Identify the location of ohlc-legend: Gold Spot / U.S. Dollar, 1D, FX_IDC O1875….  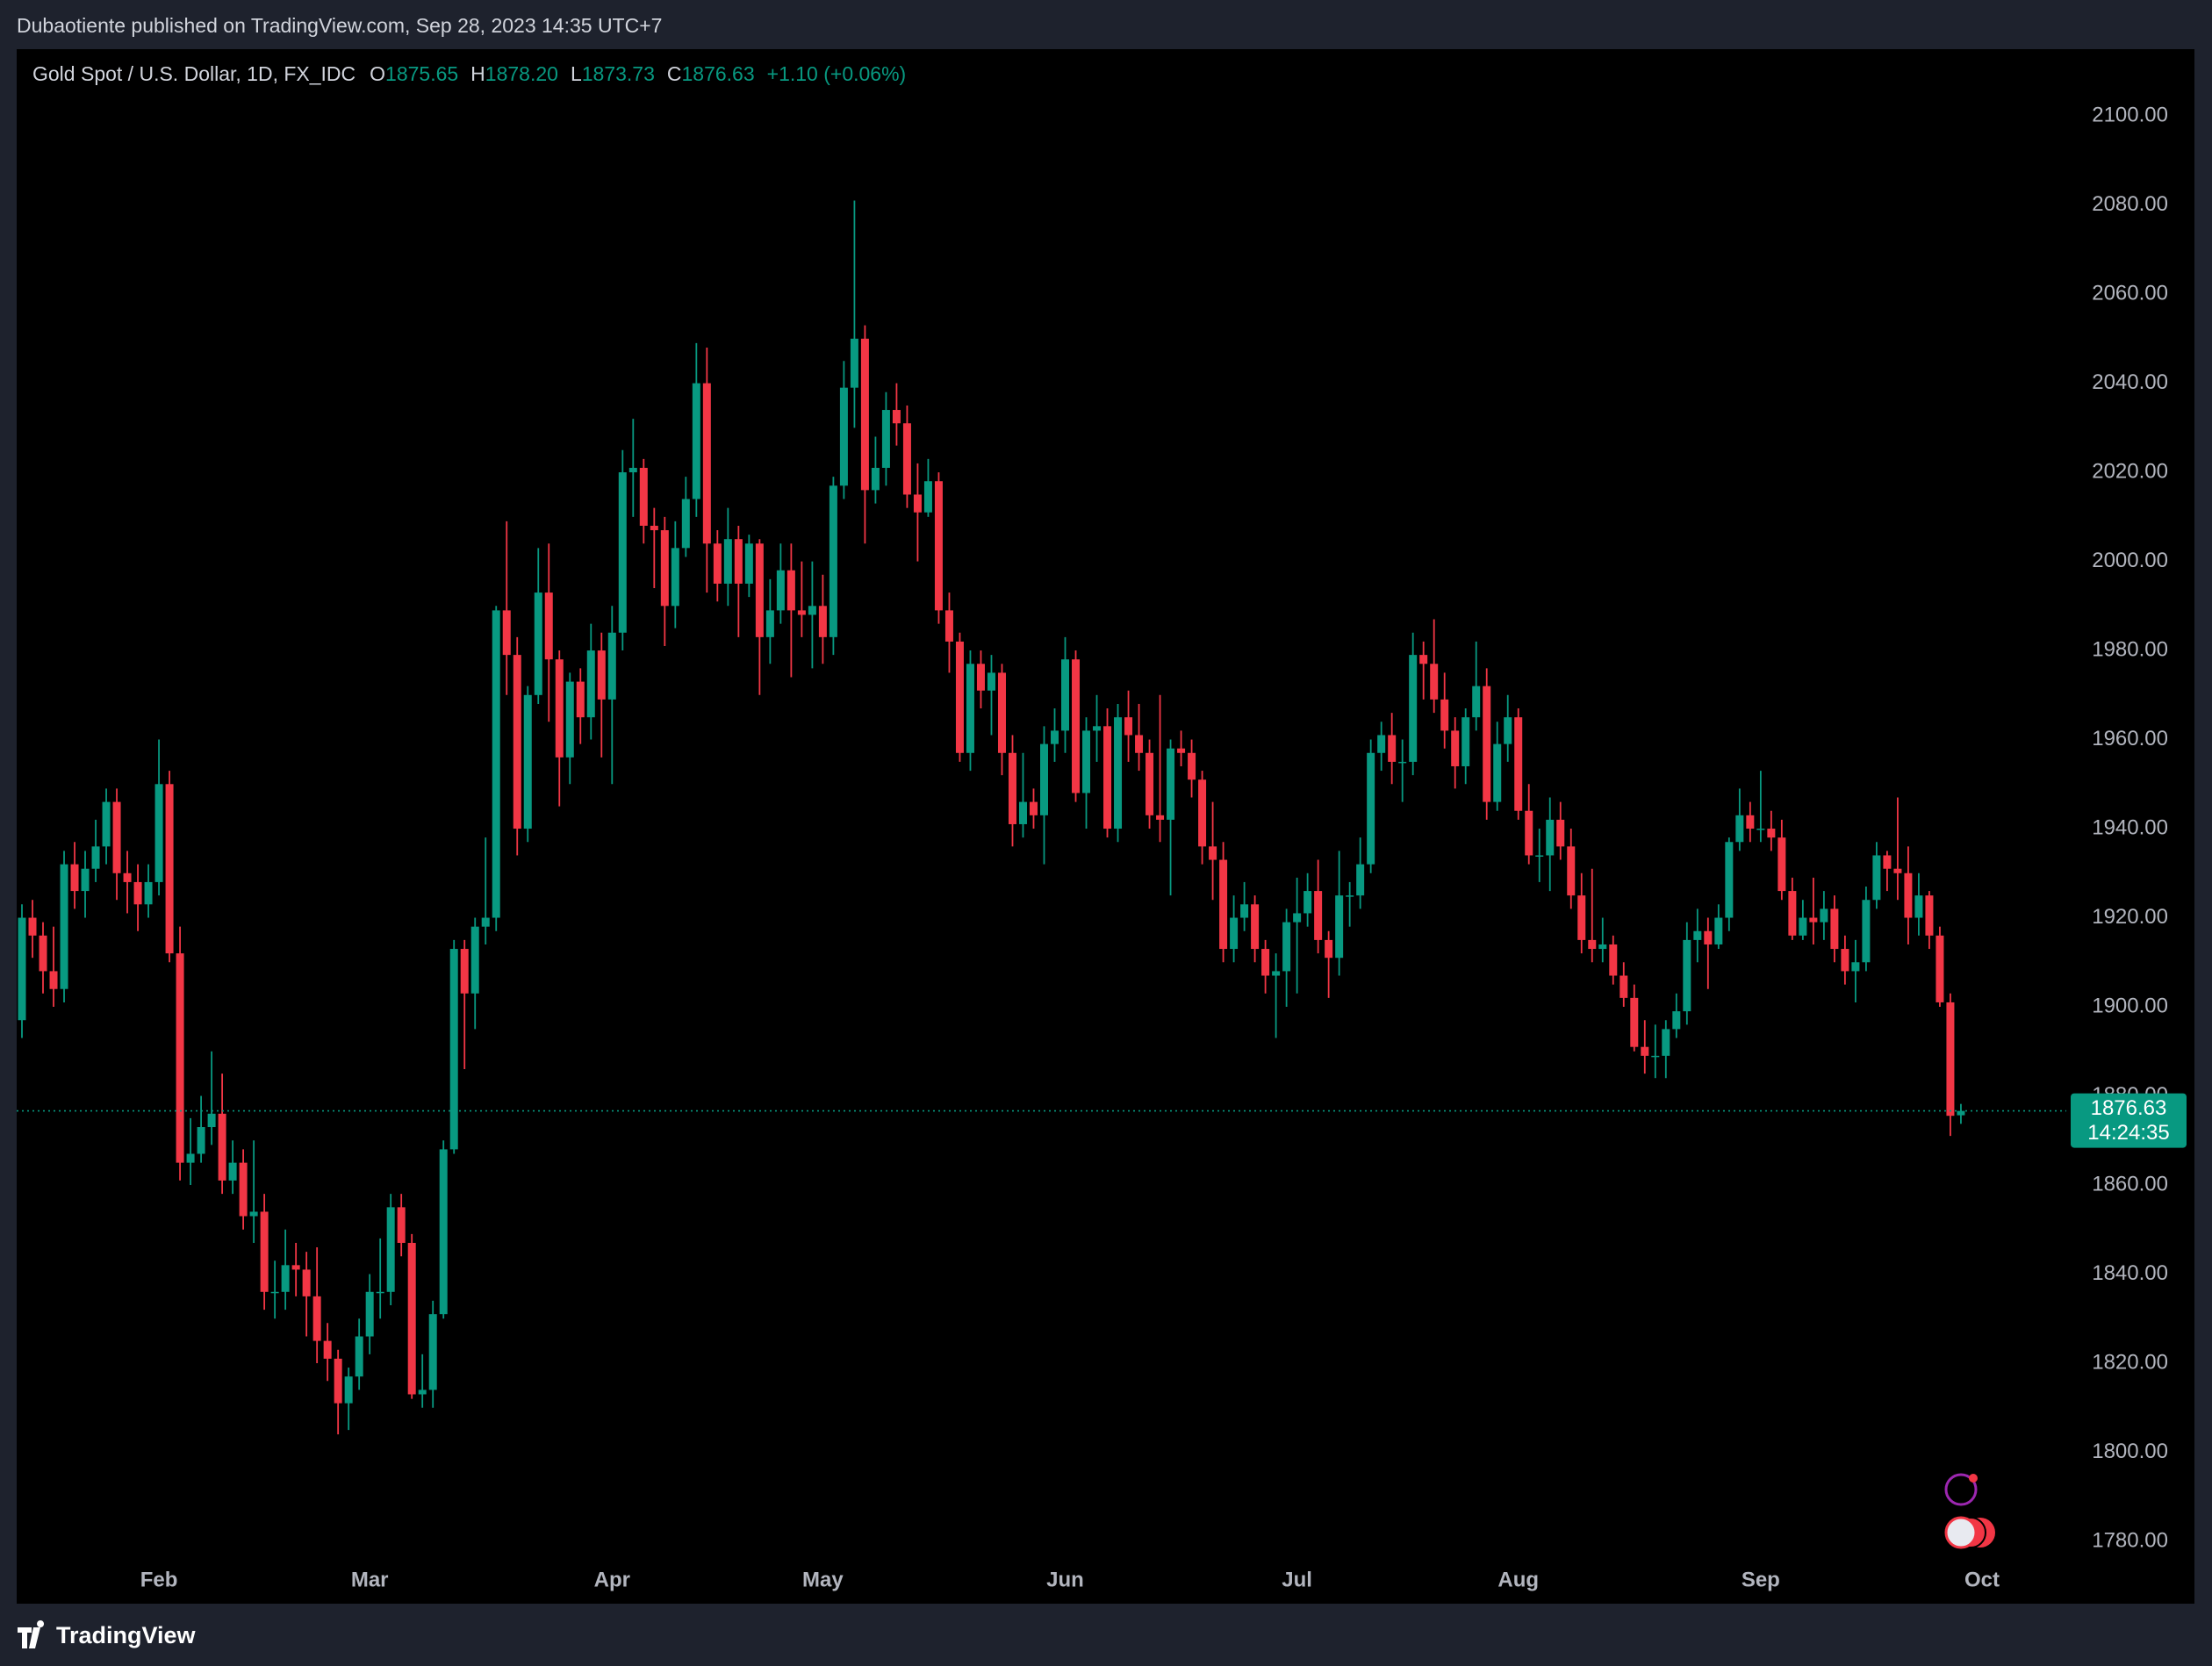
(469, 73).